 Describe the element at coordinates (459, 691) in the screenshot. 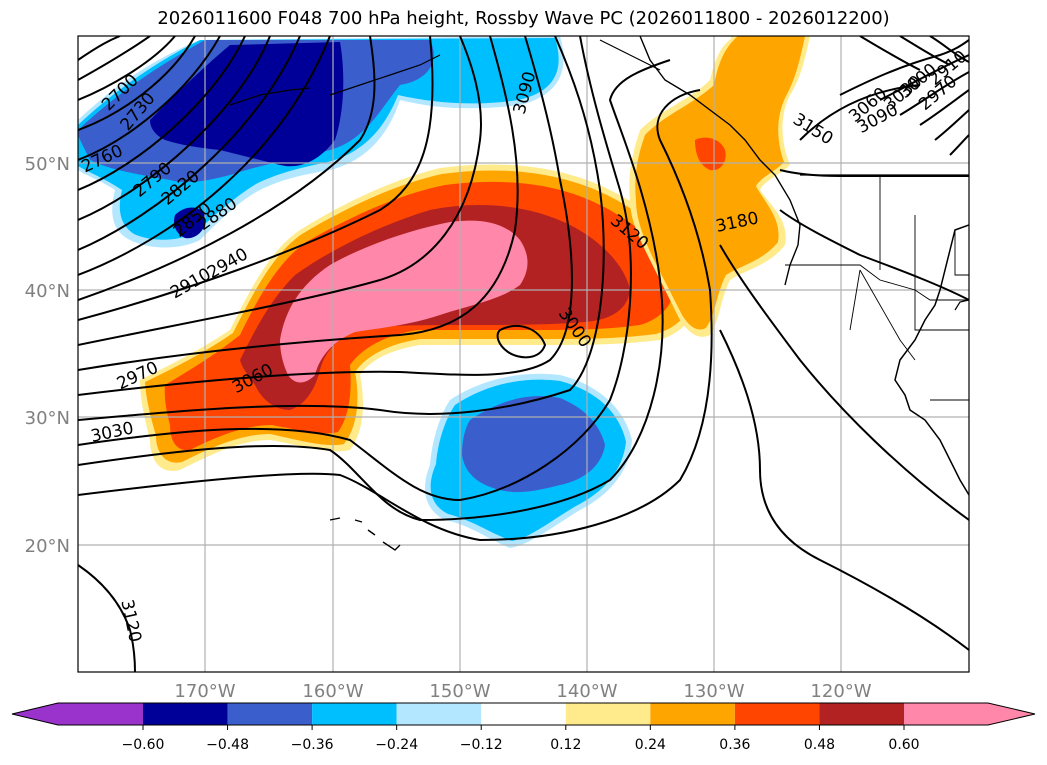

I see `lon-label-150w: 150°W` at that location.